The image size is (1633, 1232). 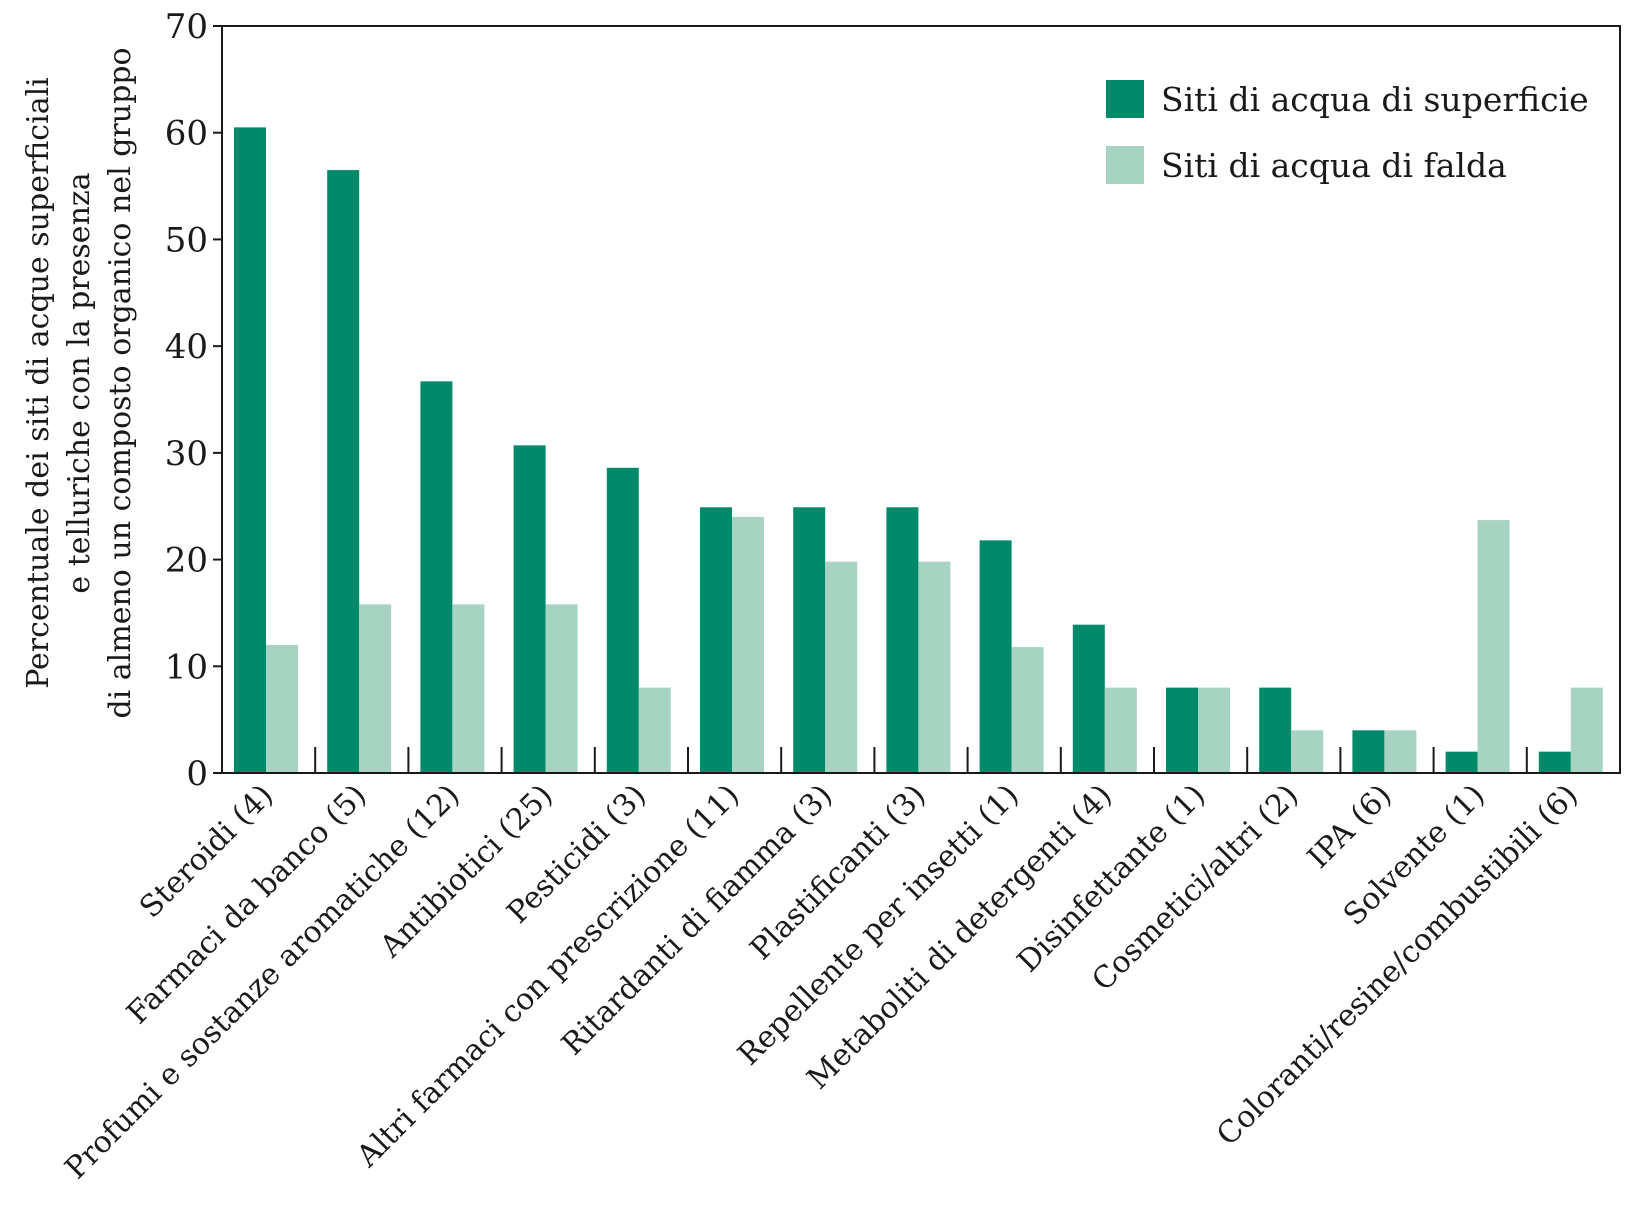 What do you see at coordinates (1334, 165) in the screenshot?
I see `legend-label-2: Siti di acqua di falda` at bounding box center [1334, 165].